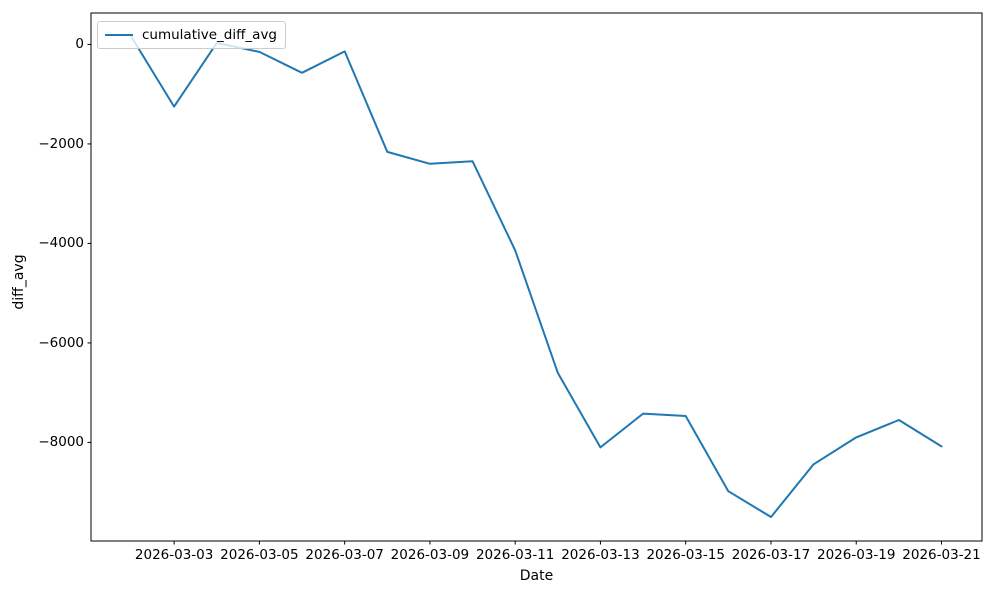  Describe the element at coordinates (685, 555) in the screenshot. I see `x-tick-label: 2026-03-15` at that location.